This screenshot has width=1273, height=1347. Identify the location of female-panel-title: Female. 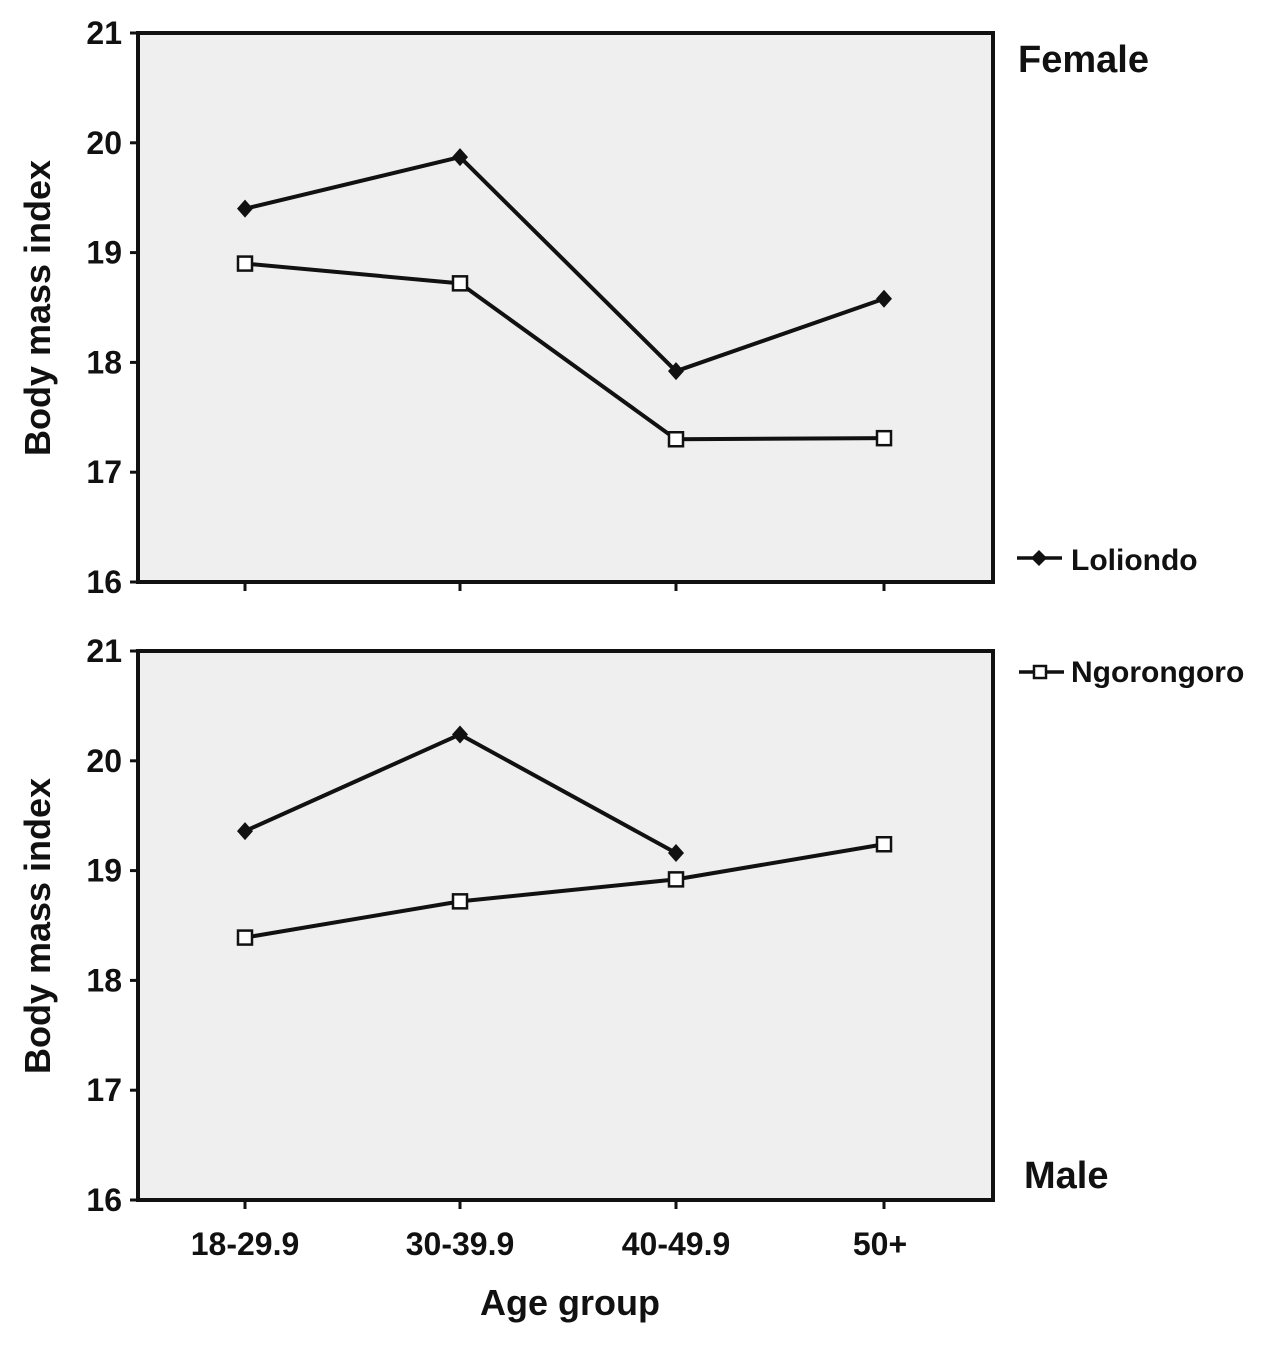
(1083, 60).